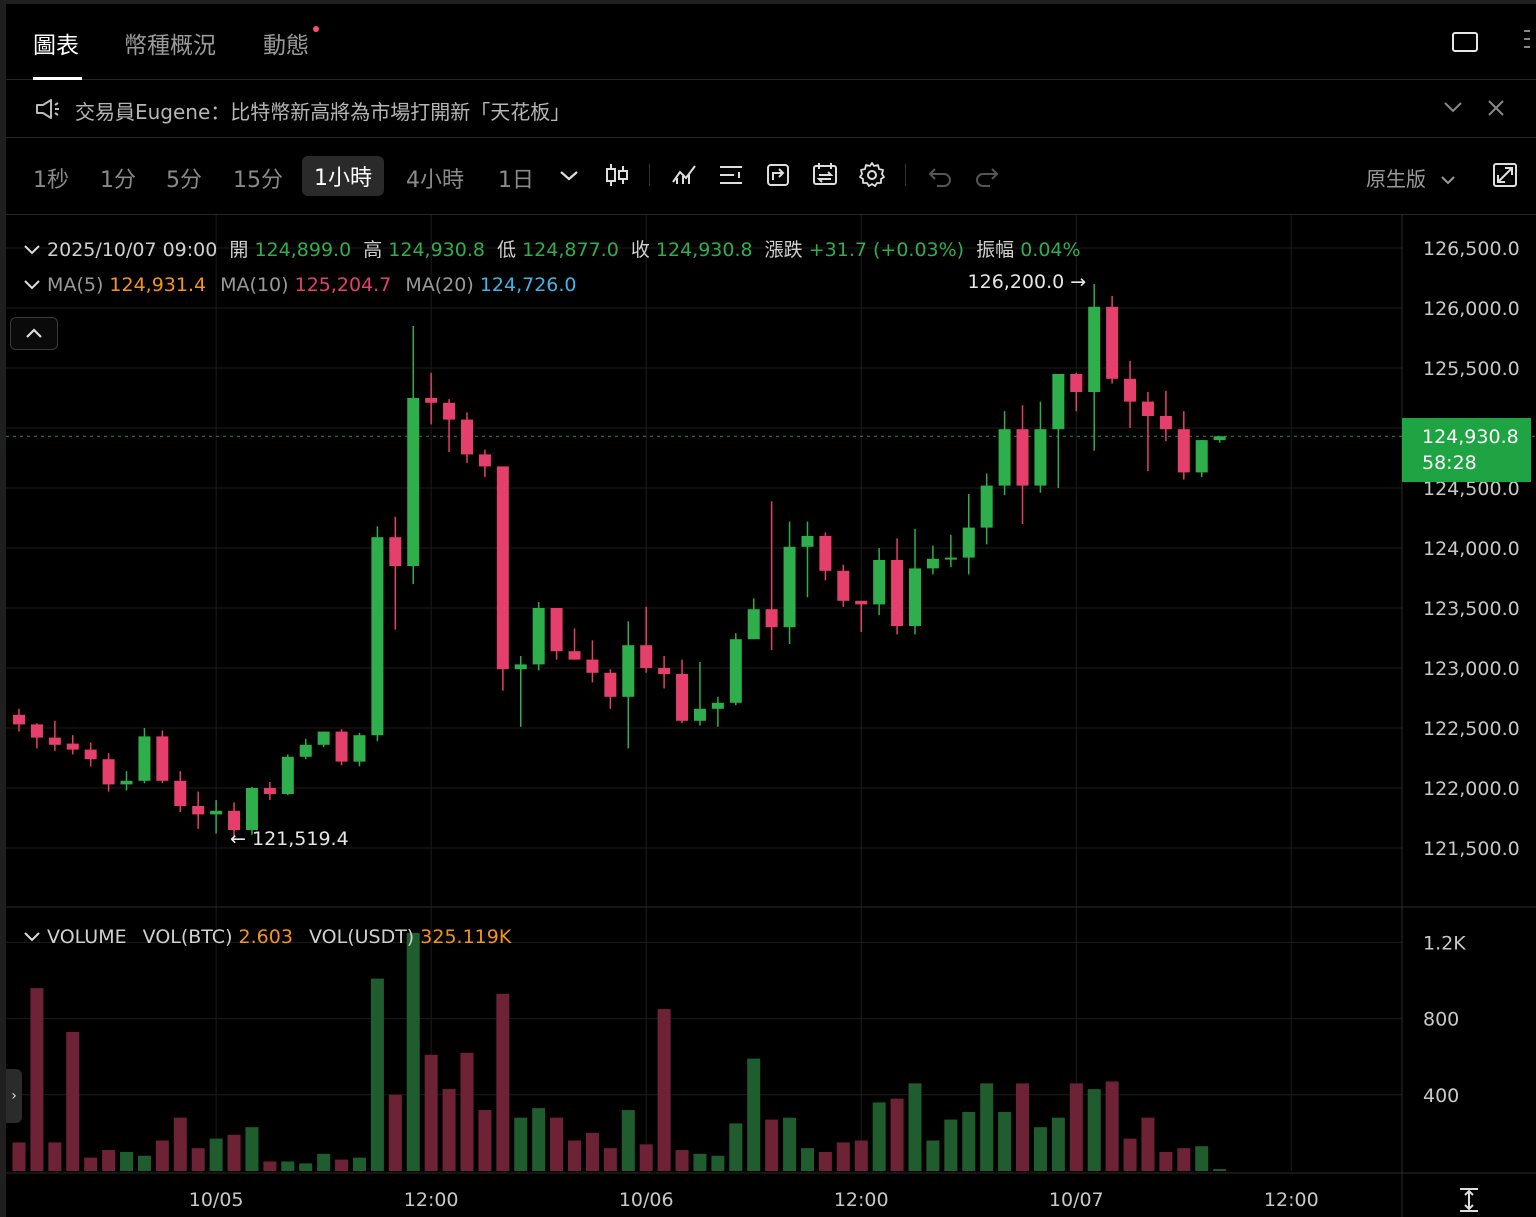 The width and height of the screenshot is (1536, 1217). Describe the element at coordinates (778, 175) in the screenshot. I see `replay-icon` at that location.